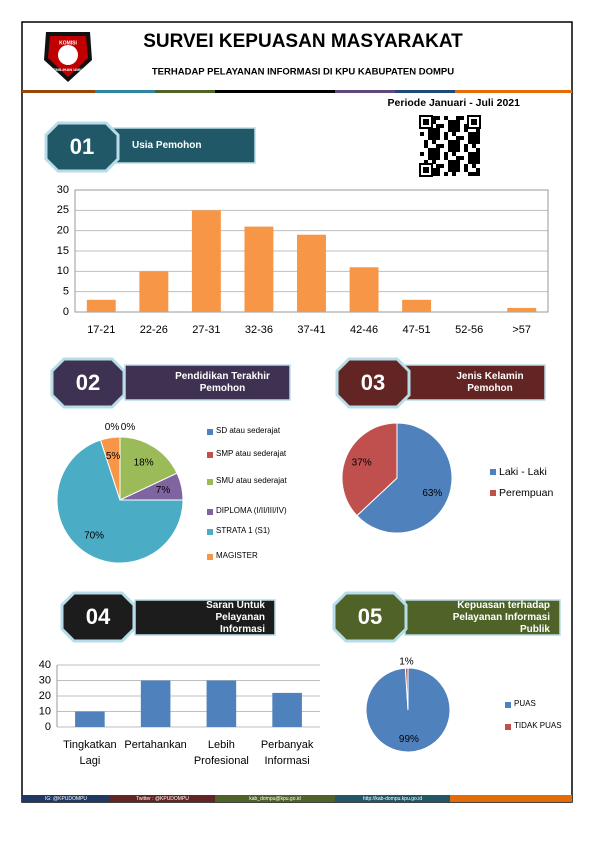  Describe the element at coordinates (155, 745) in the screenshot. I see `x-tick-label: Pertahankan` at that location.